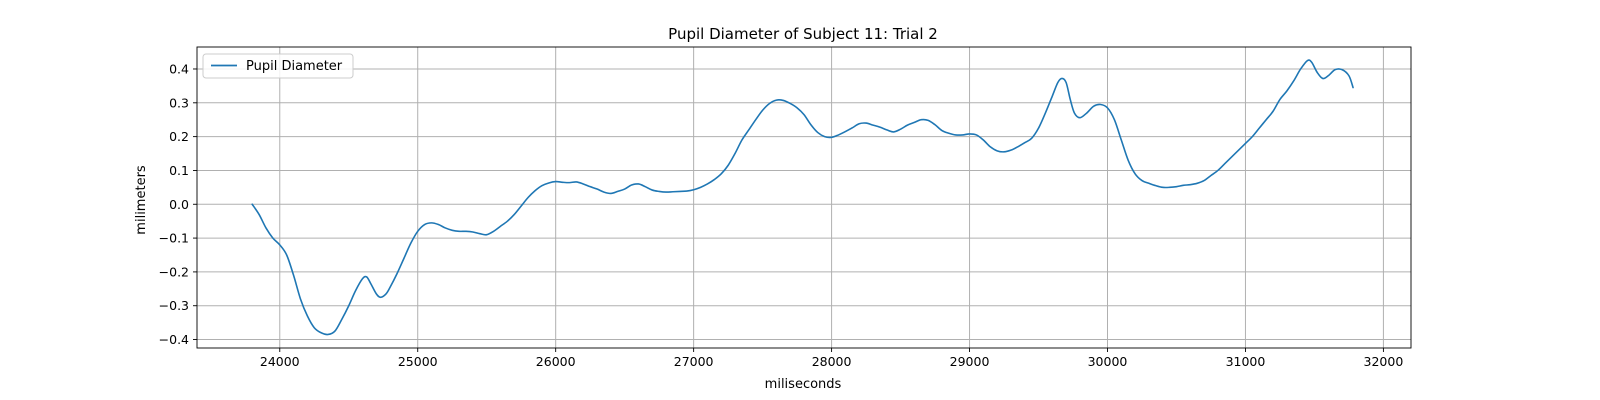 This screenshot has height=400, width=1600. What do you see at coordinates (1384, 361) in the screenshot?
I see `x-tick-label: 32000` at bounding box center [1384, 361].